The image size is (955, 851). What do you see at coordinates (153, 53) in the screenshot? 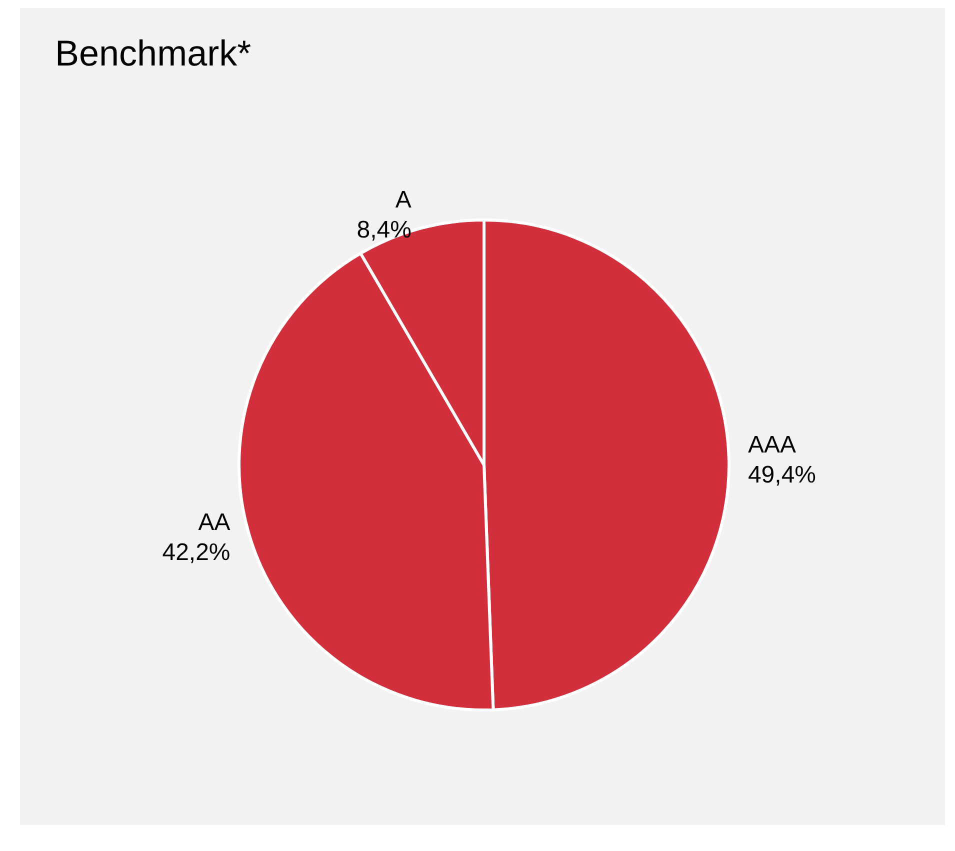
I see `chart-title: Benchmark*` at bounding box center [153, 53].